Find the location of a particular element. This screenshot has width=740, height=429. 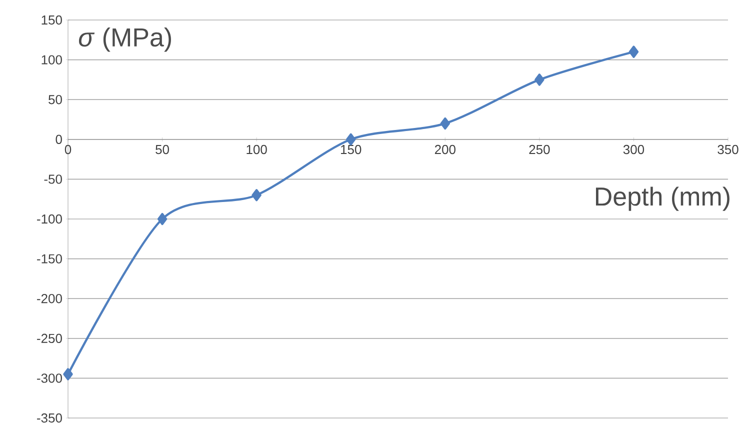

x-tick-label: 100 is located at coordinates (256, 149).